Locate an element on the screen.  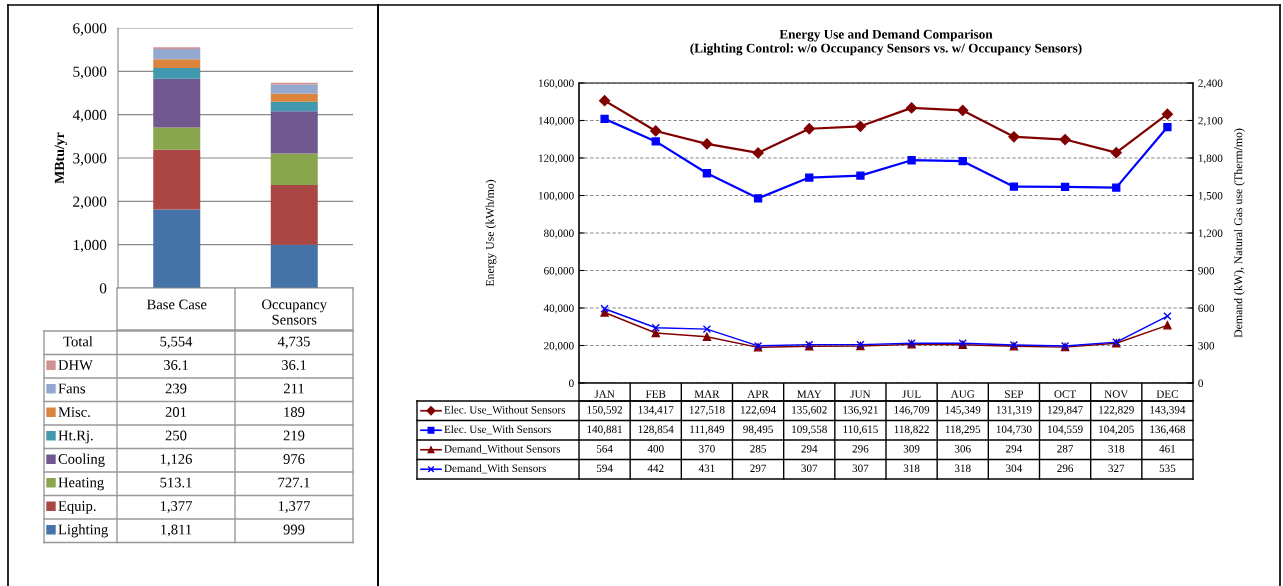
y-tick-label: 6,000 is located at coordinates (90, 29).